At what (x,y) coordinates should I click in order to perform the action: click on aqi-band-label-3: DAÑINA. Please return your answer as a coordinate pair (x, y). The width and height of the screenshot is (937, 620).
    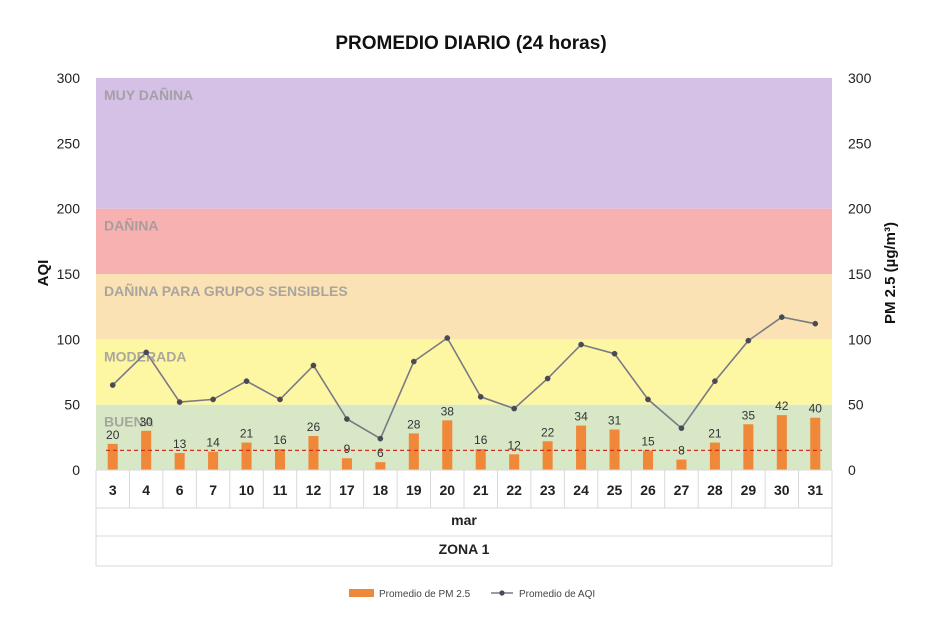
    Looking at the image, I should click on (131, 225).